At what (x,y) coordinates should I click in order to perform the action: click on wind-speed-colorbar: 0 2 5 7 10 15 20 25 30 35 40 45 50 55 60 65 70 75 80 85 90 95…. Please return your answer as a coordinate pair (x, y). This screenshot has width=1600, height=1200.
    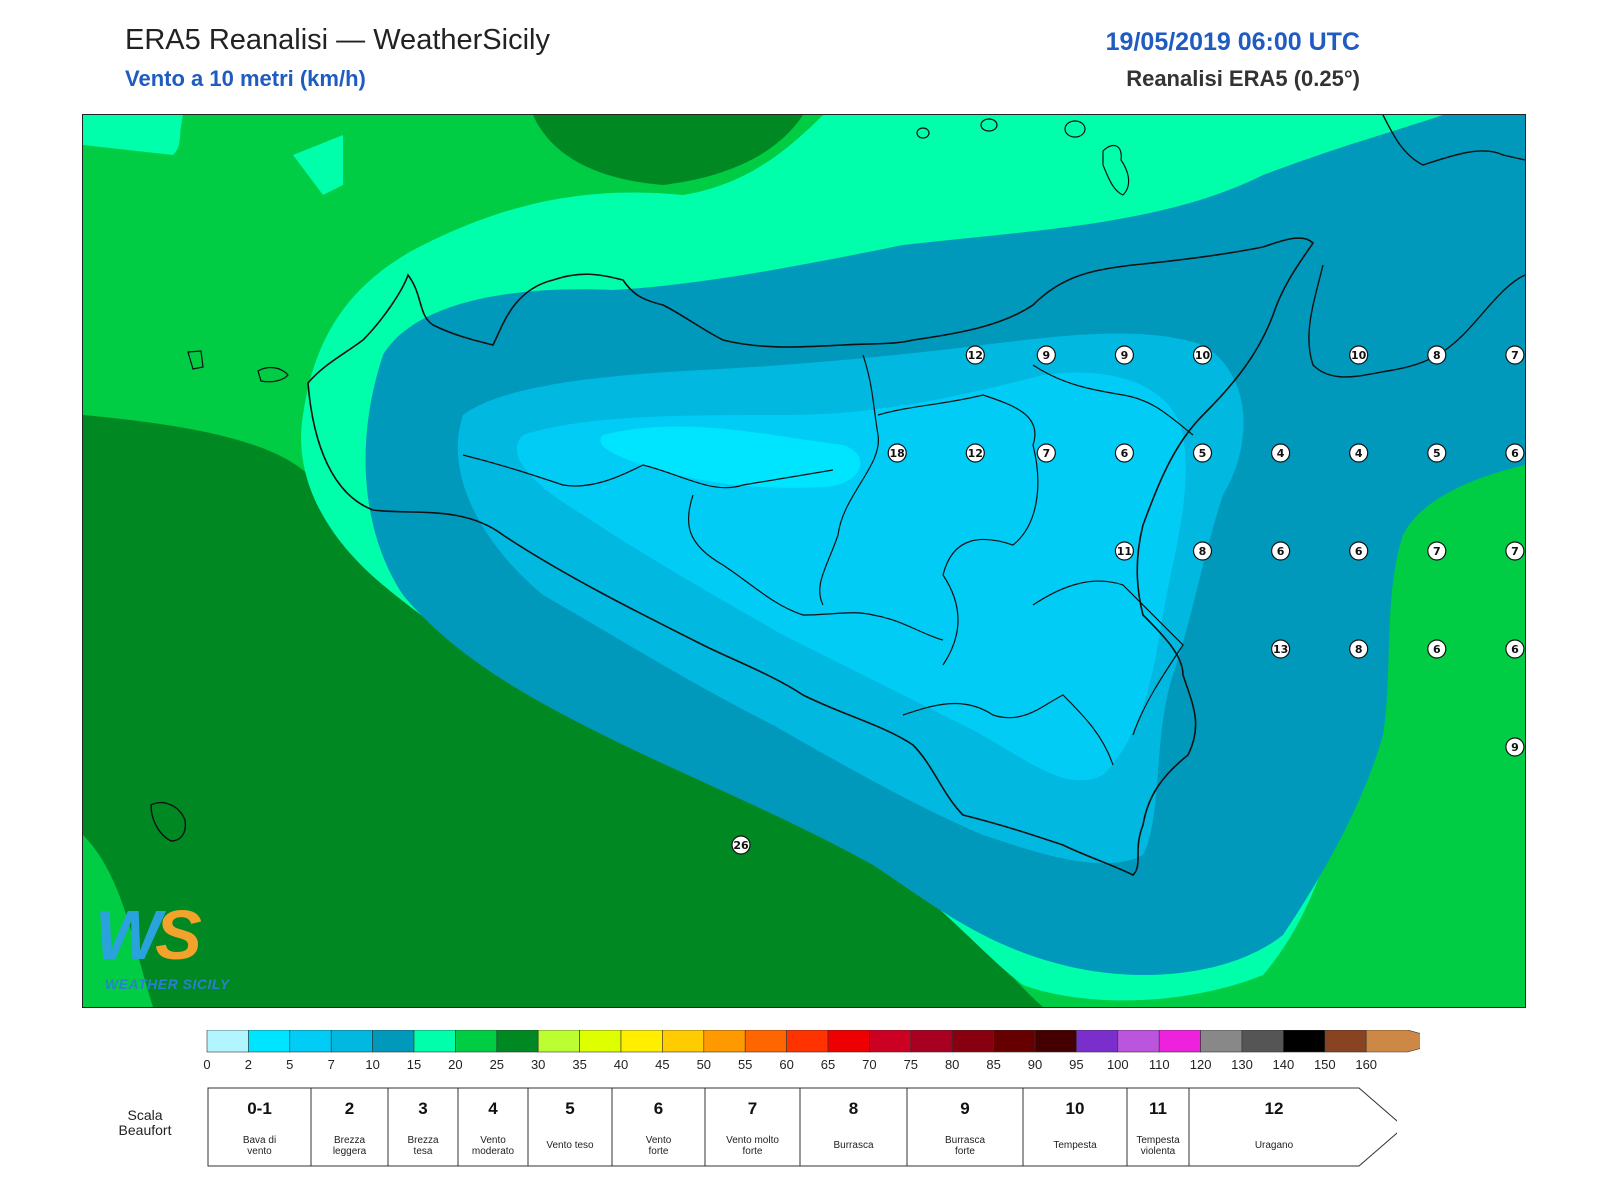
    Looking at the image, I should click on (811, 1051).